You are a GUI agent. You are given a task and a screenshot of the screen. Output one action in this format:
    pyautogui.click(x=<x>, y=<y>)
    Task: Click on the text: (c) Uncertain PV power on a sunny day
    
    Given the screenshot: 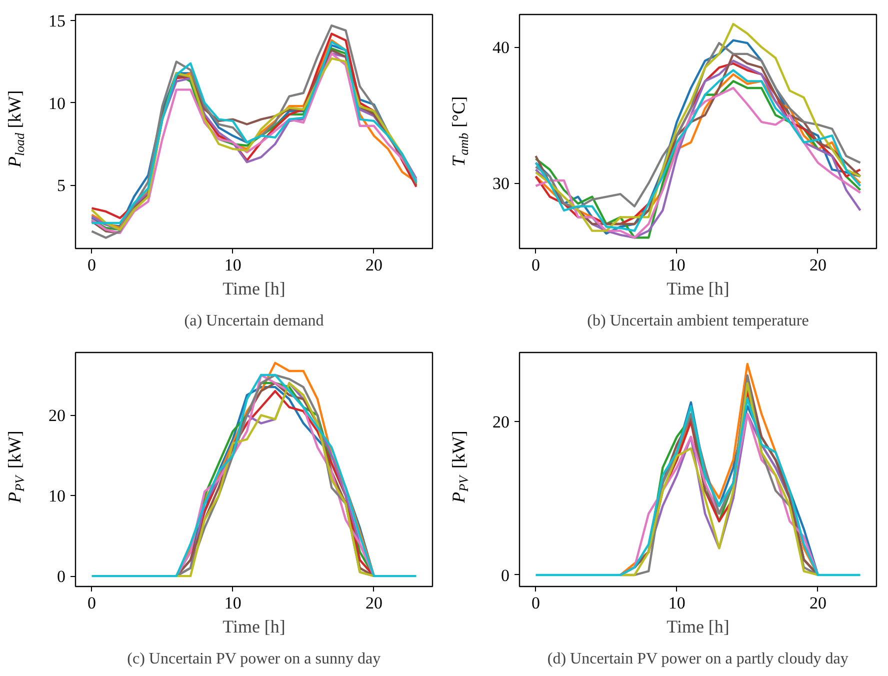 What is the action you would take?
    pyautogui.click(x=254, y=659)
    